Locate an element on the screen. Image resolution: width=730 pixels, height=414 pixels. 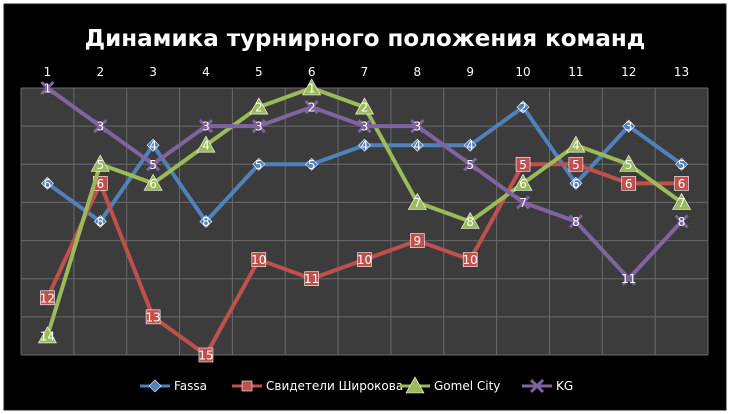
round-label: 3 is located at coordinates (153, 72).